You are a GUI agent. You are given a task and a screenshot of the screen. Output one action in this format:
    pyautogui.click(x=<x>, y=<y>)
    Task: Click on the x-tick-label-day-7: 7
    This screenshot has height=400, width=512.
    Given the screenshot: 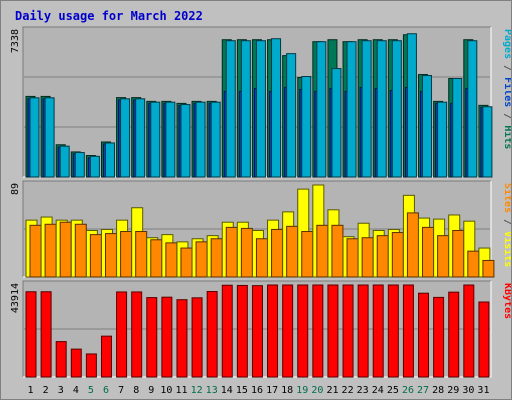 What is the action you would take?
    pyautogui.click(x=121, y=390)
    